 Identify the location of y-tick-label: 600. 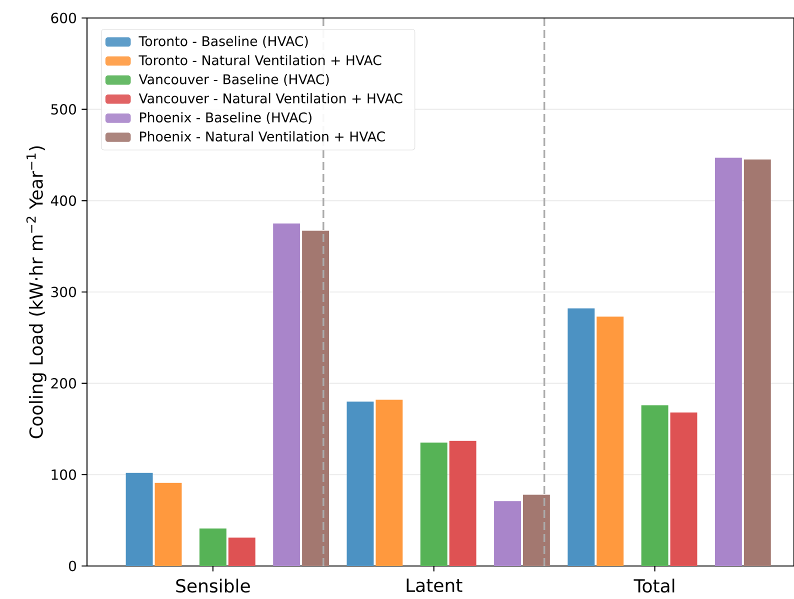
(63, 18).